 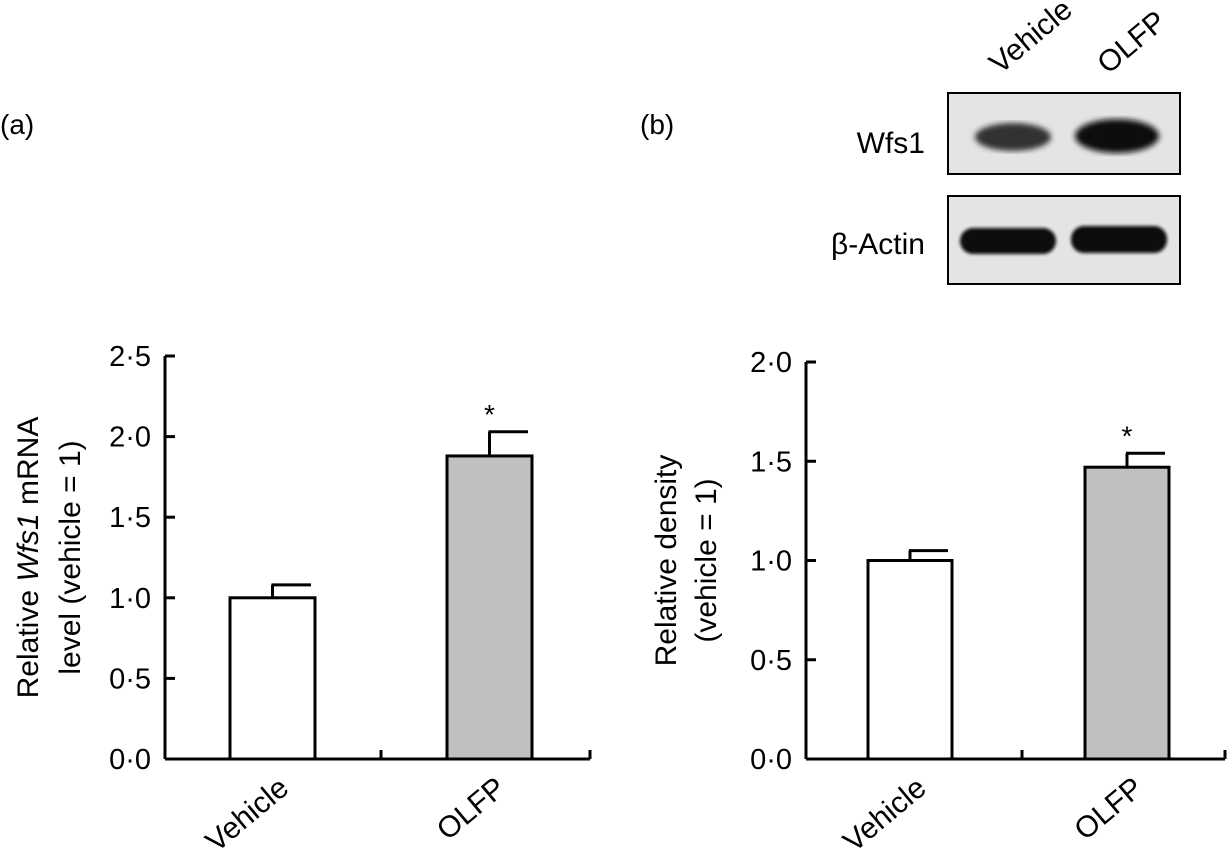 I want to click on panel-a-label: (a), so click(x=17, y=124).